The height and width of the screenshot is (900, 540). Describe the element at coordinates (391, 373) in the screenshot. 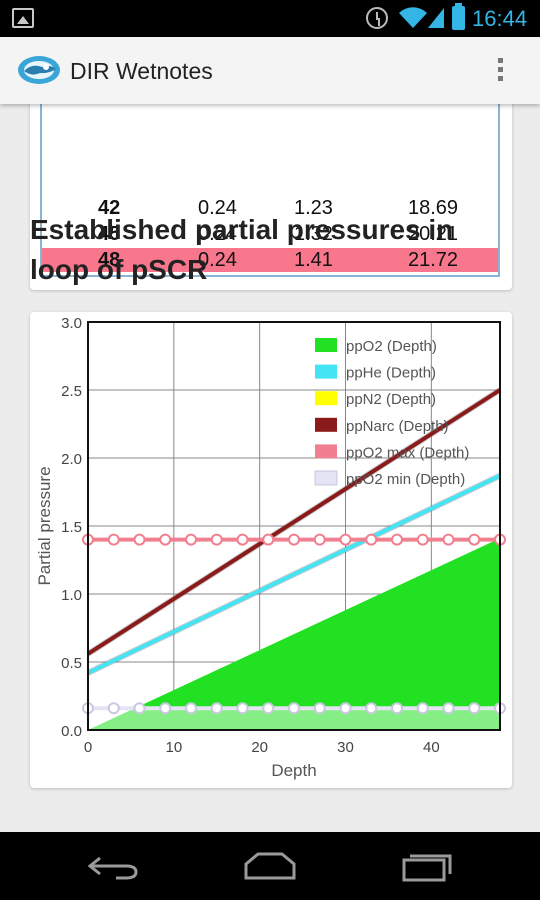

I see `legend-label: ppHe (Depth)` at that location.